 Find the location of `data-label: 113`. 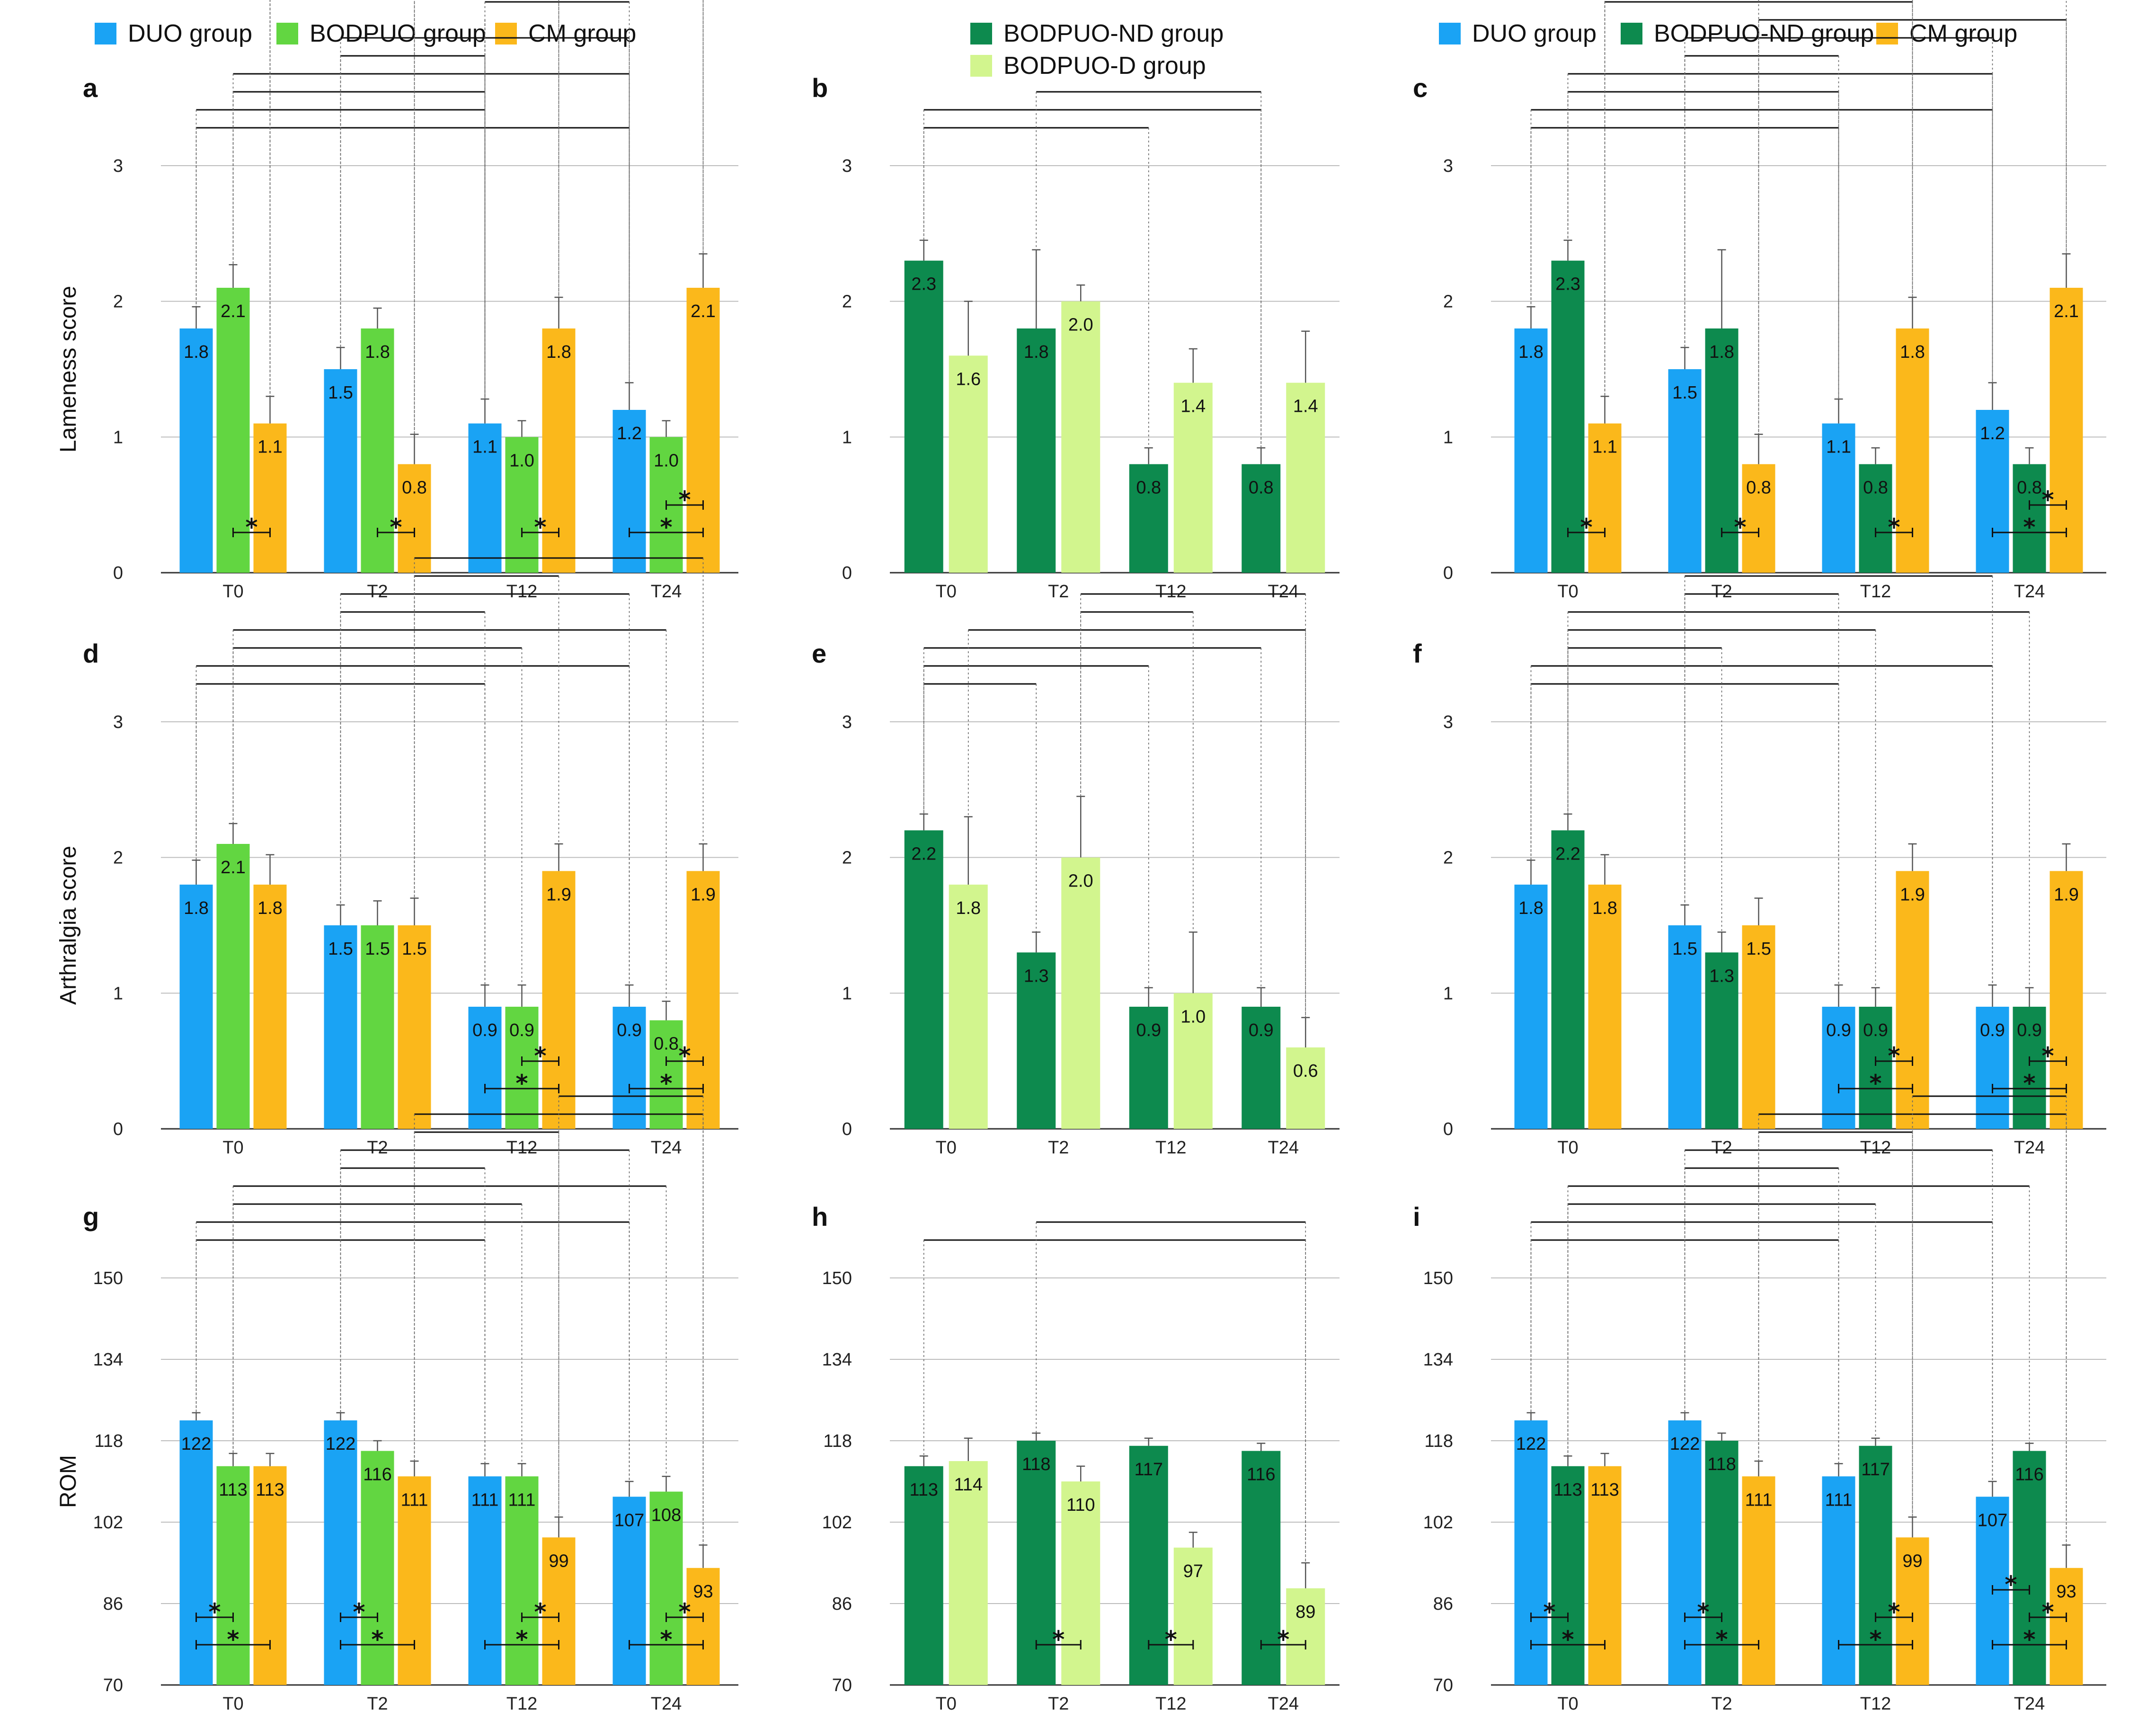

data-label: 113 is located at coordinates (1567, 1490).